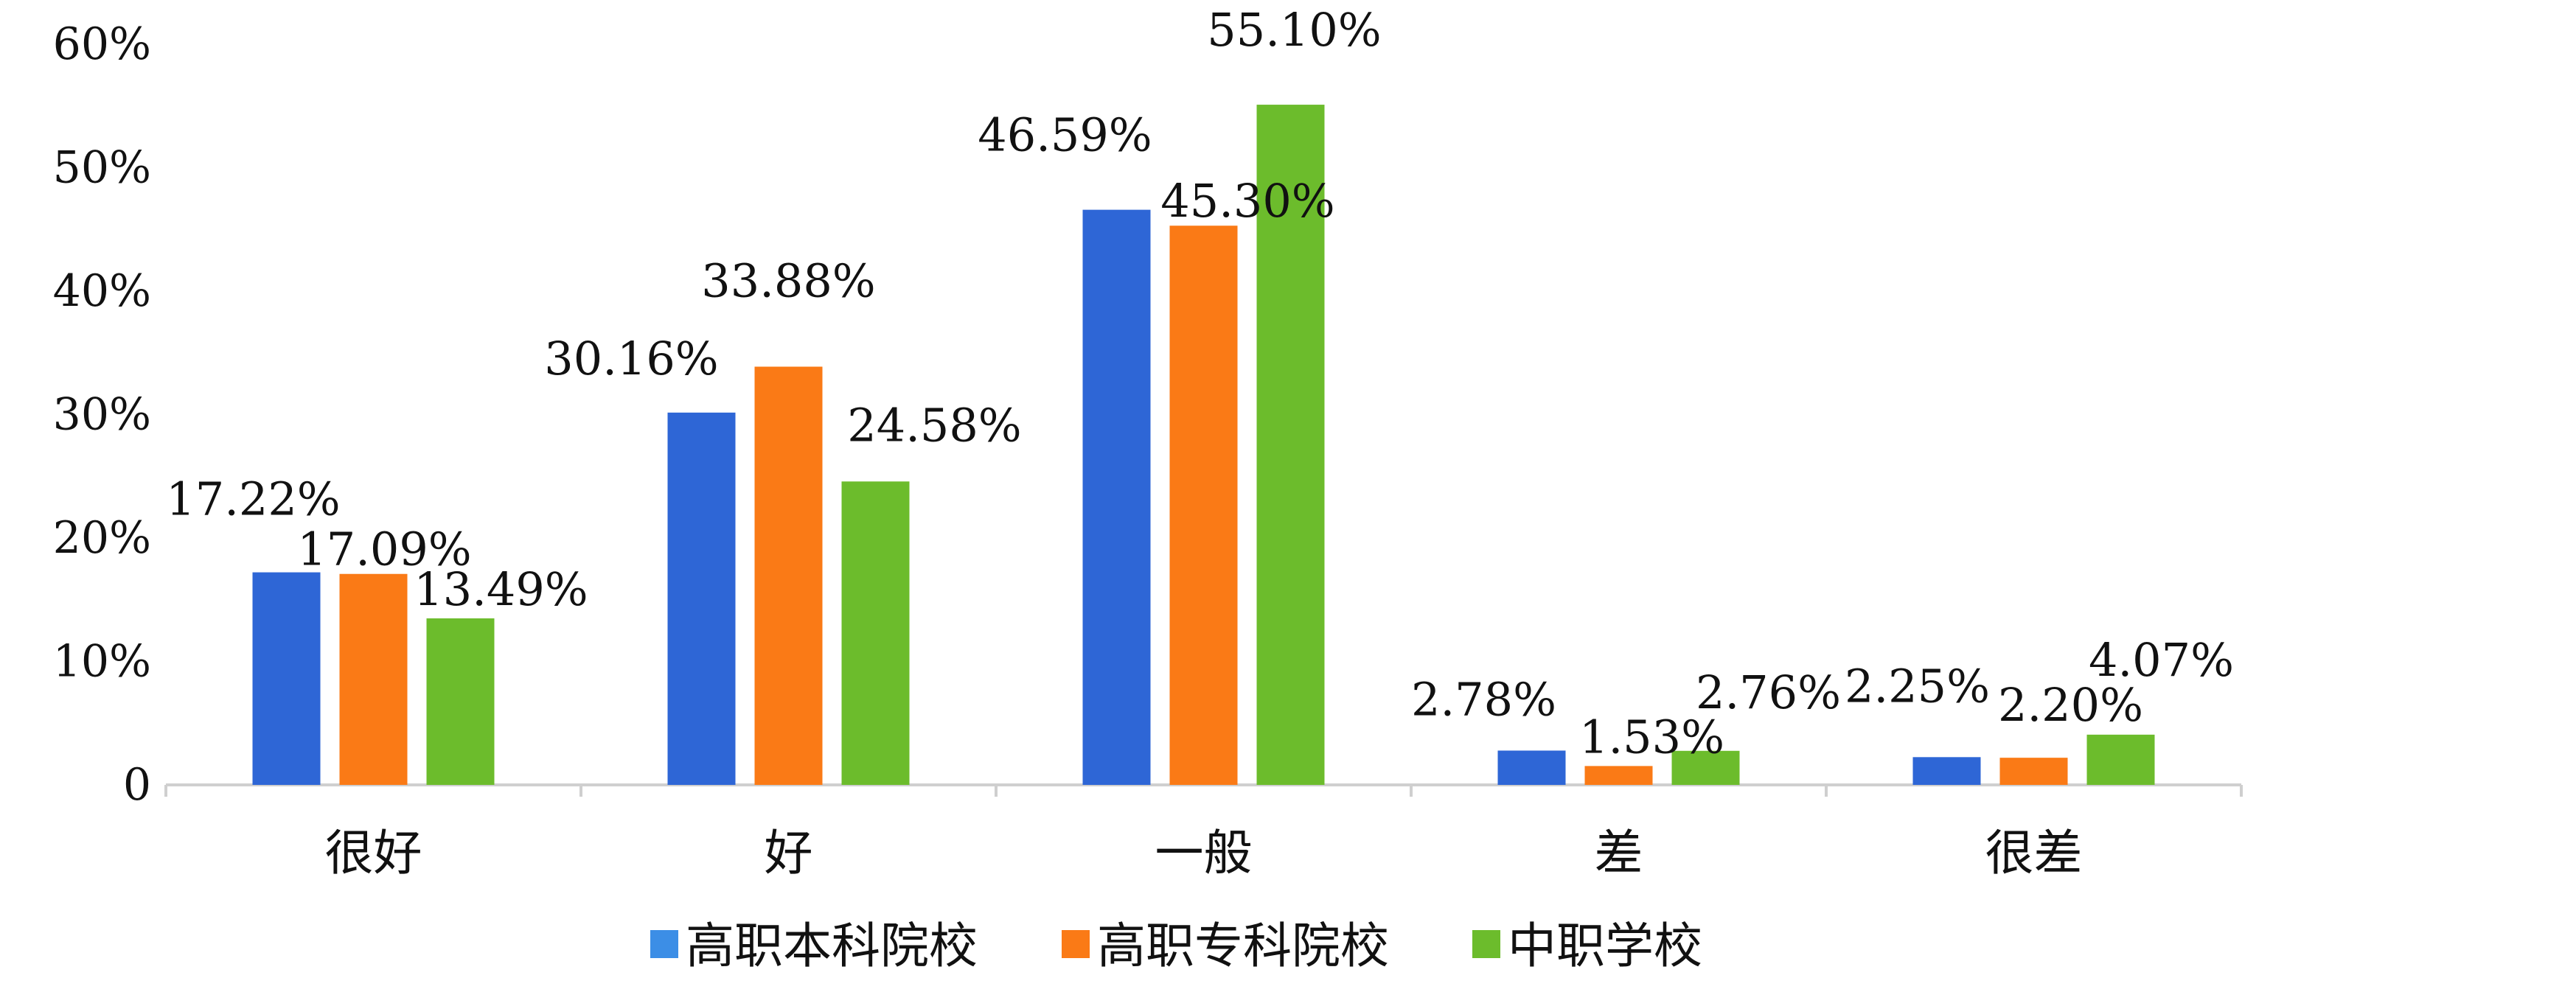 Image resolution: width=2576 pixels, height=992 pixels. I want to click on data-label-3-1: 13.49%, so click(501, 589).